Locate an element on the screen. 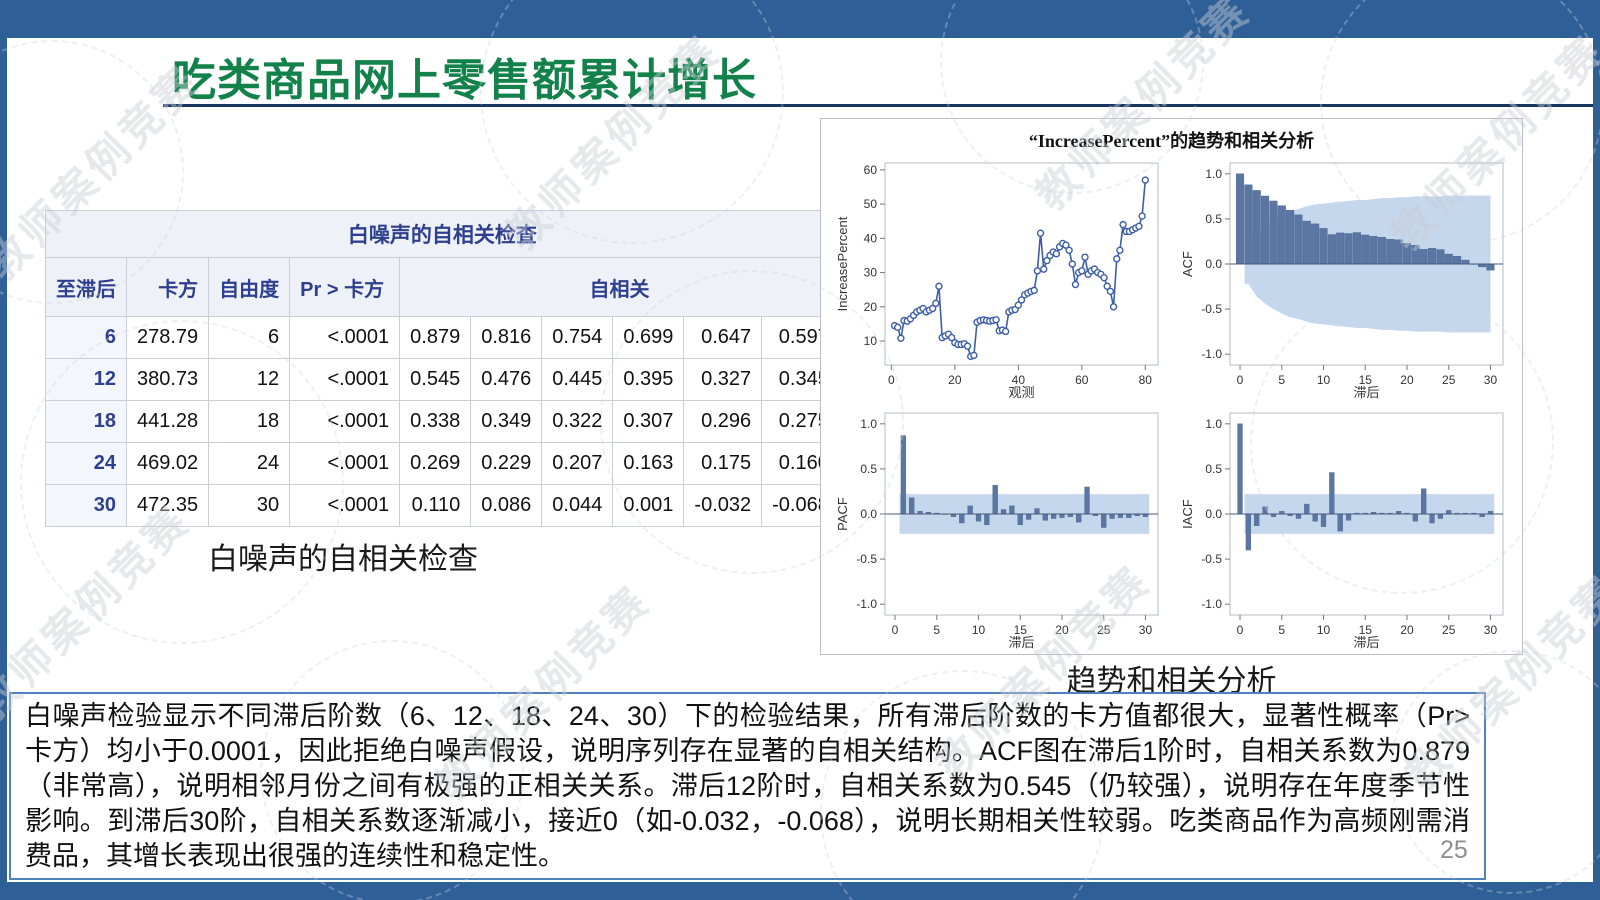 Image resolution: width=1600 pixels, height=900 pixels. table-cell: 472.35 is located at coordinates (167, 505).